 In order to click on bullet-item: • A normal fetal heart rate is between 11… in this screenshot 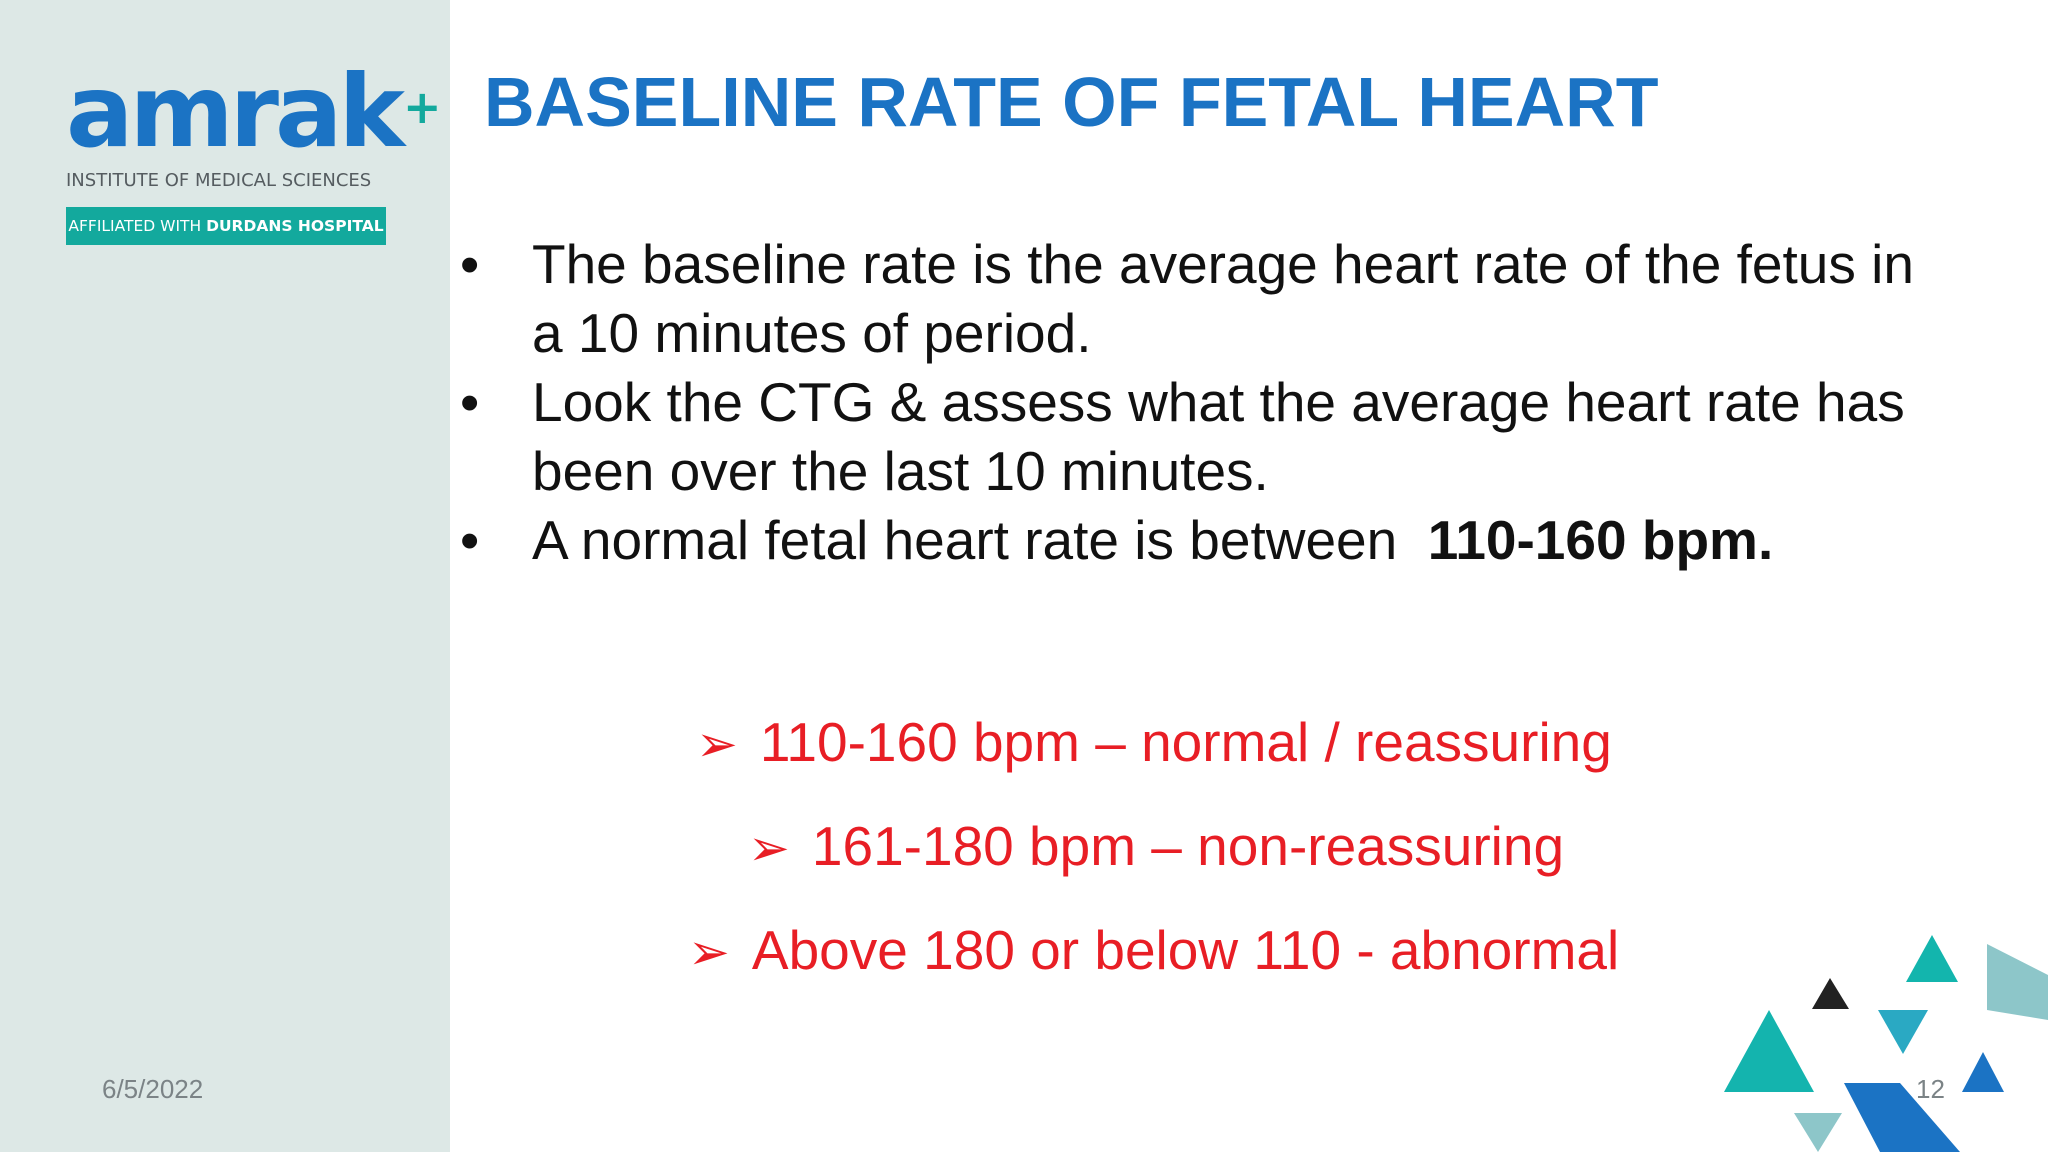, I will do `click(1190, 540)`.